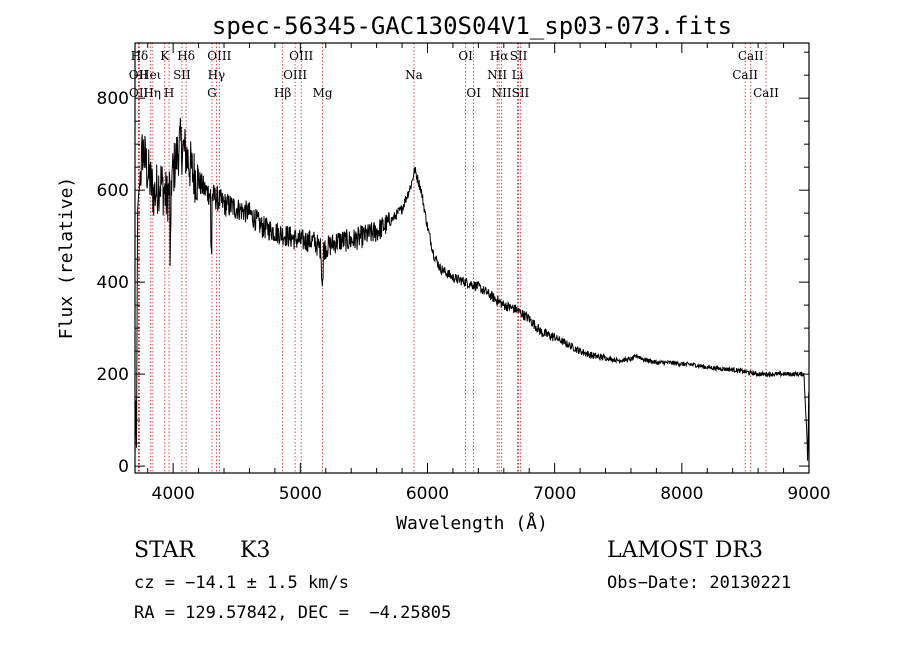 This screenshot has height=649, width=900. What do you see at coordinates (282, 93) in the screenshot?
I see `line-marker-label: Hβ` at bounding box center [282, 93].